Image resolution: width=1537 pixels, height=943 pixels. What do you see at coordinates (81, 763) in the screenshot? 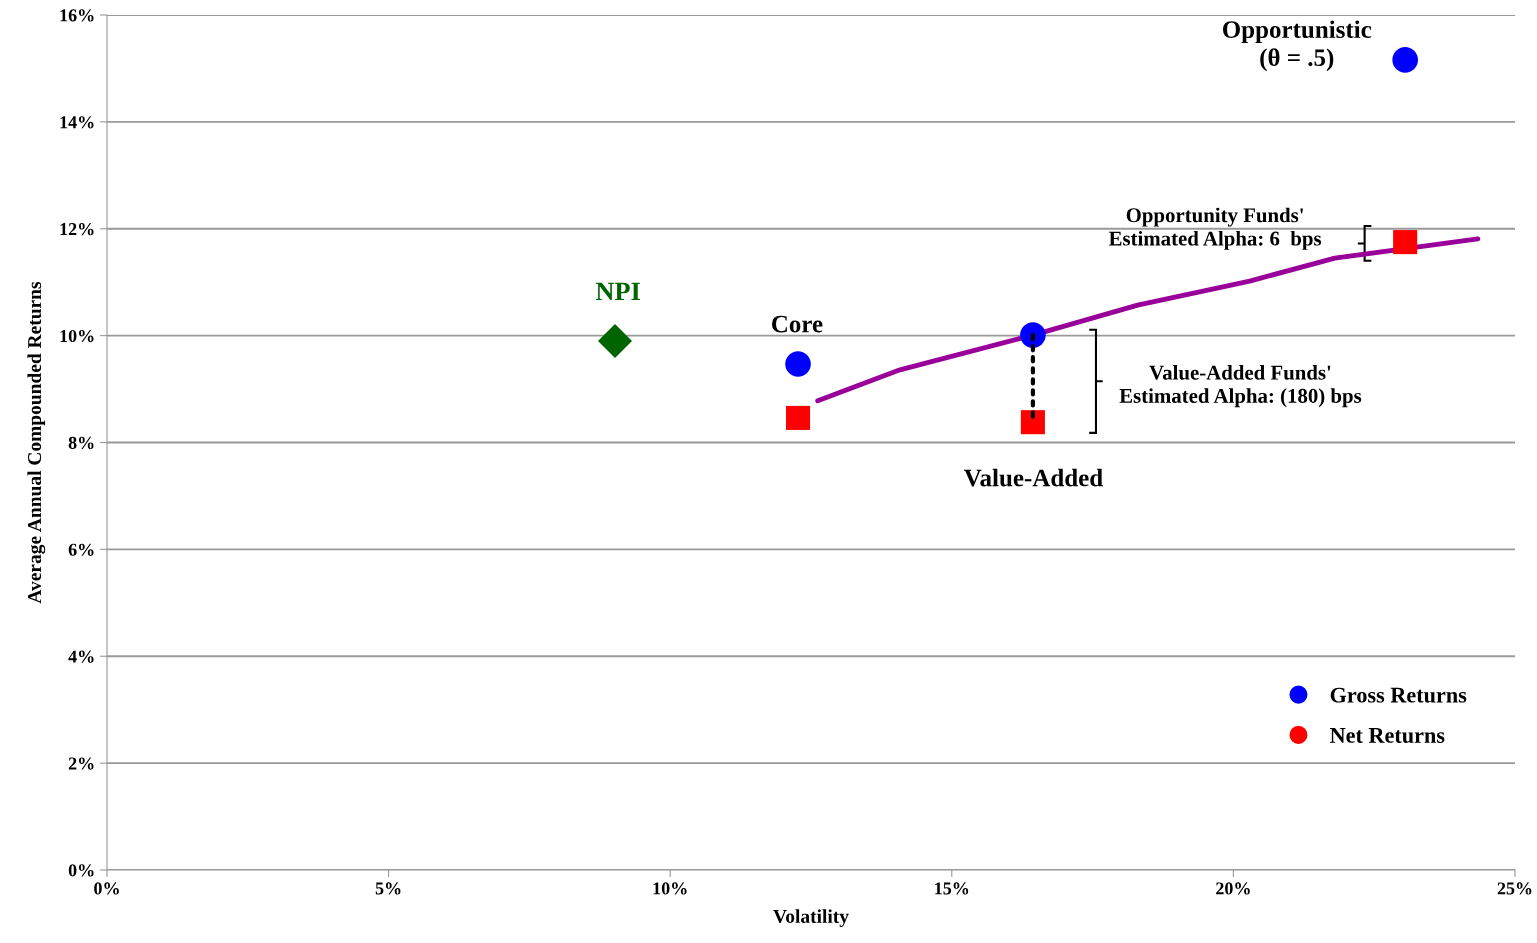
I see `y-tick-label: 2%` at bounding box center [81, 763].